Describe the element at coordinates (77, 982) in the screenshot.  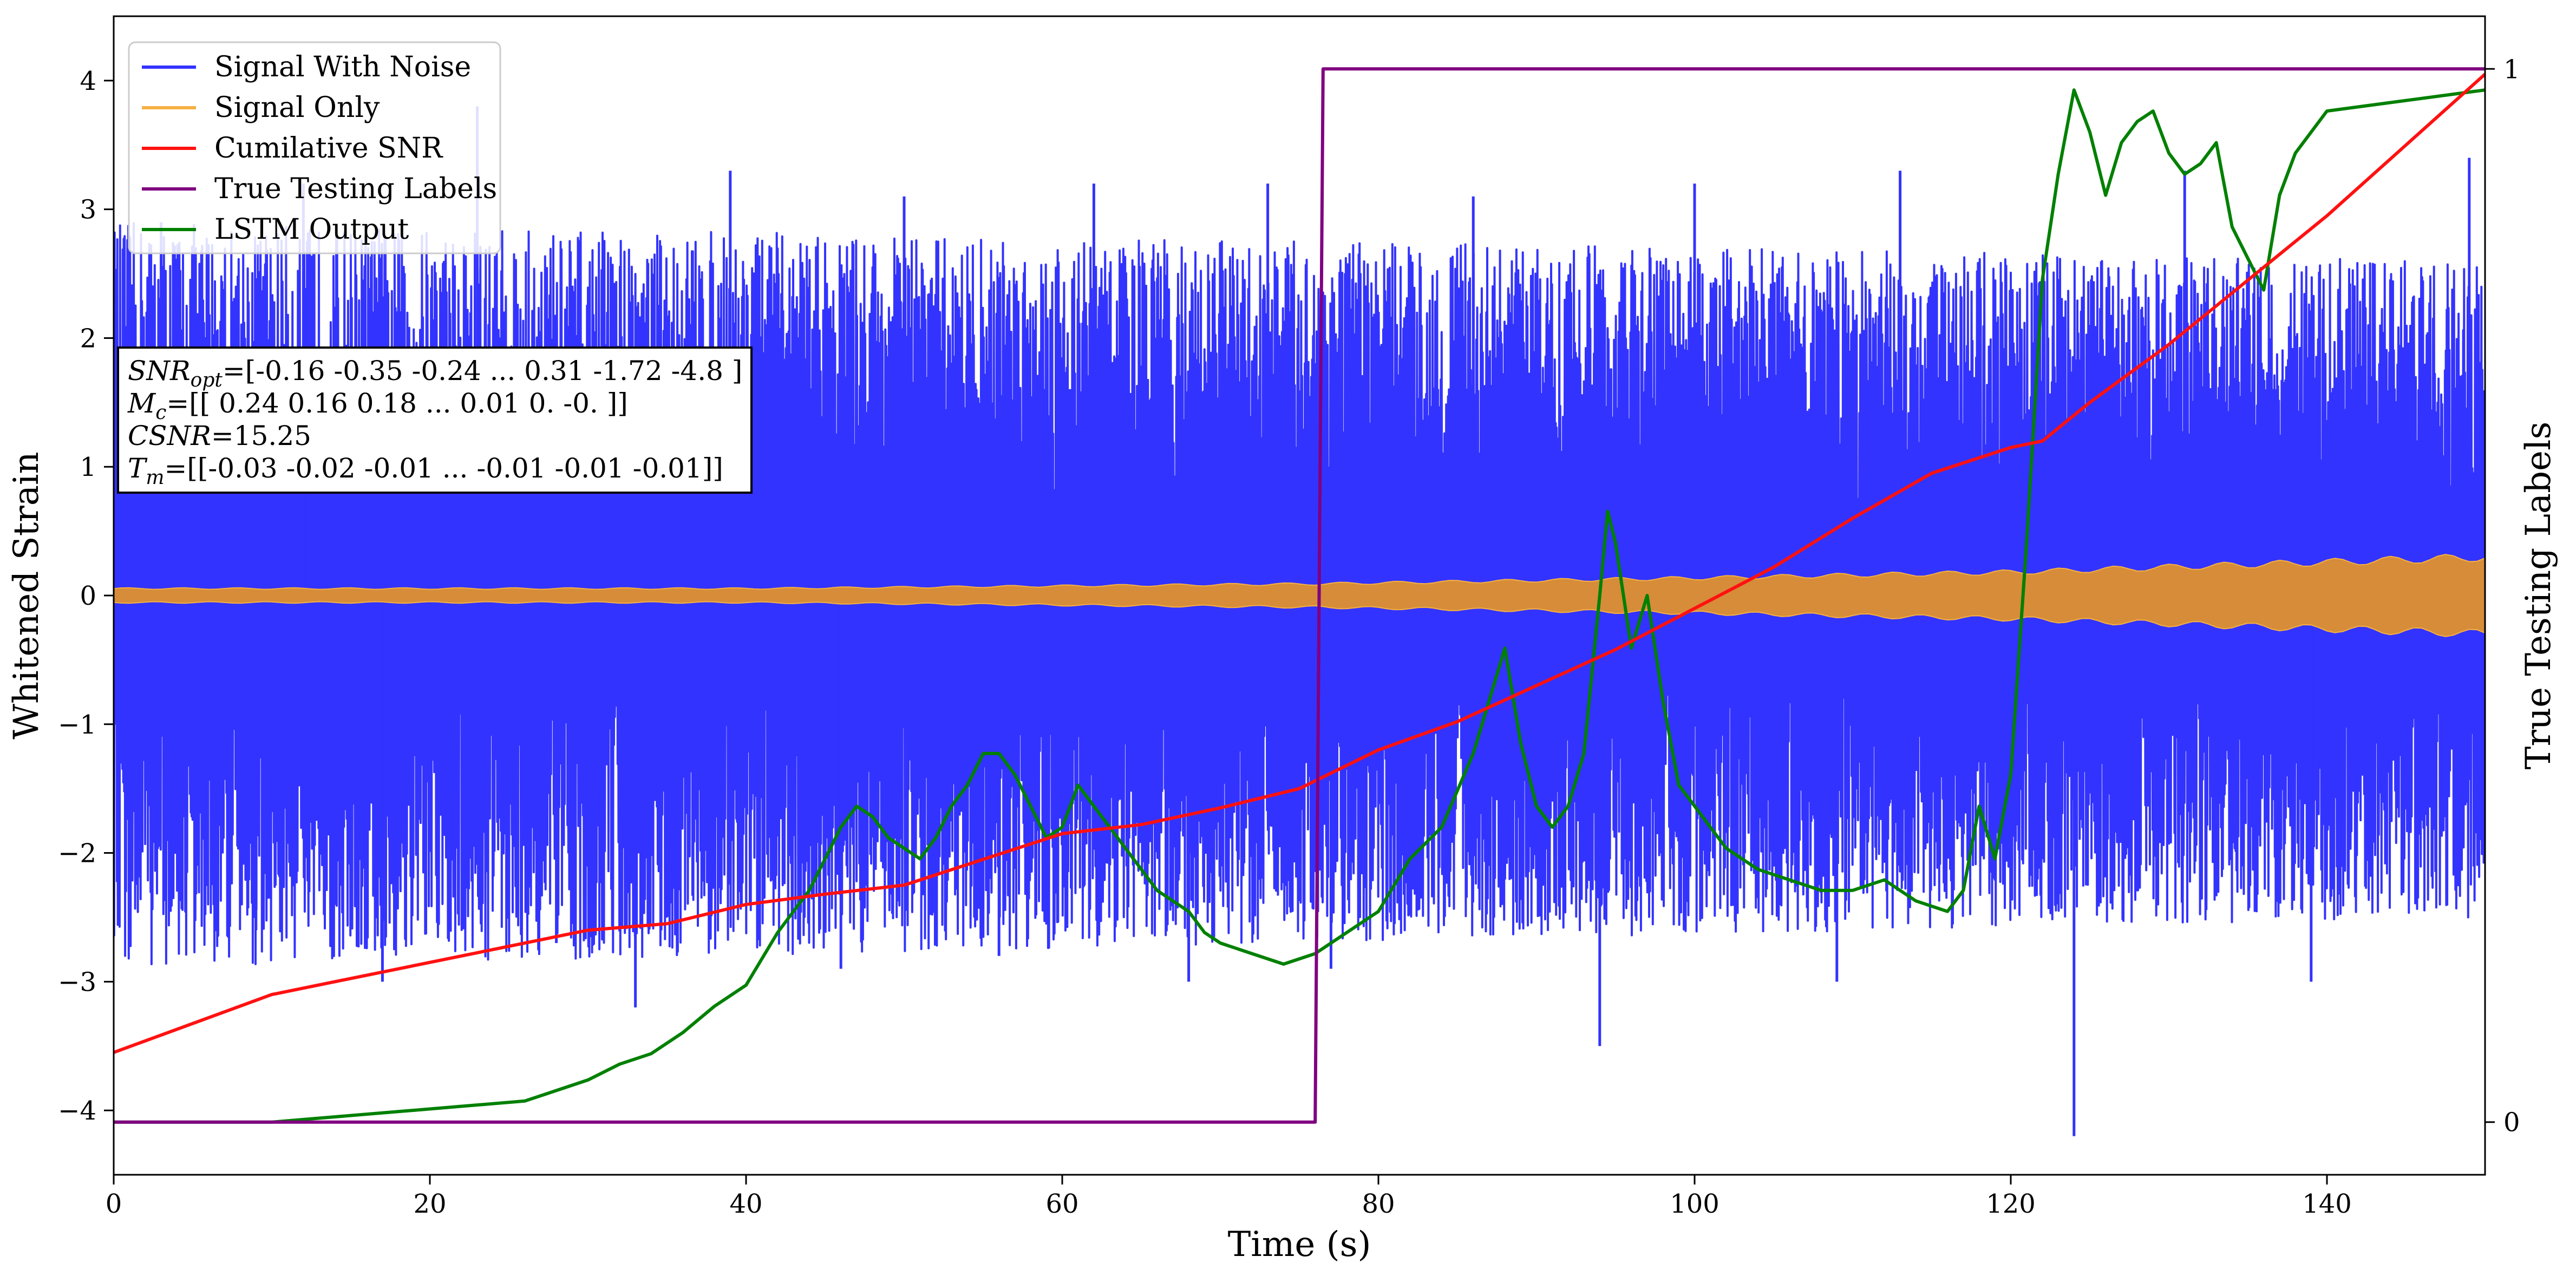
I see `y-tick-label: −3` at that location.